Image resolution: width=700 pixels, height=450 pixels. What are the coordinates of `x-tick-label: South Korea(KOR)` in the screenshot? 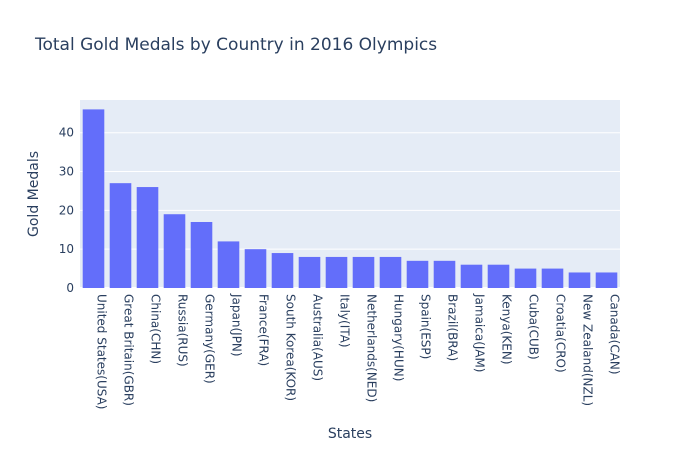 It's located at (291, 347).